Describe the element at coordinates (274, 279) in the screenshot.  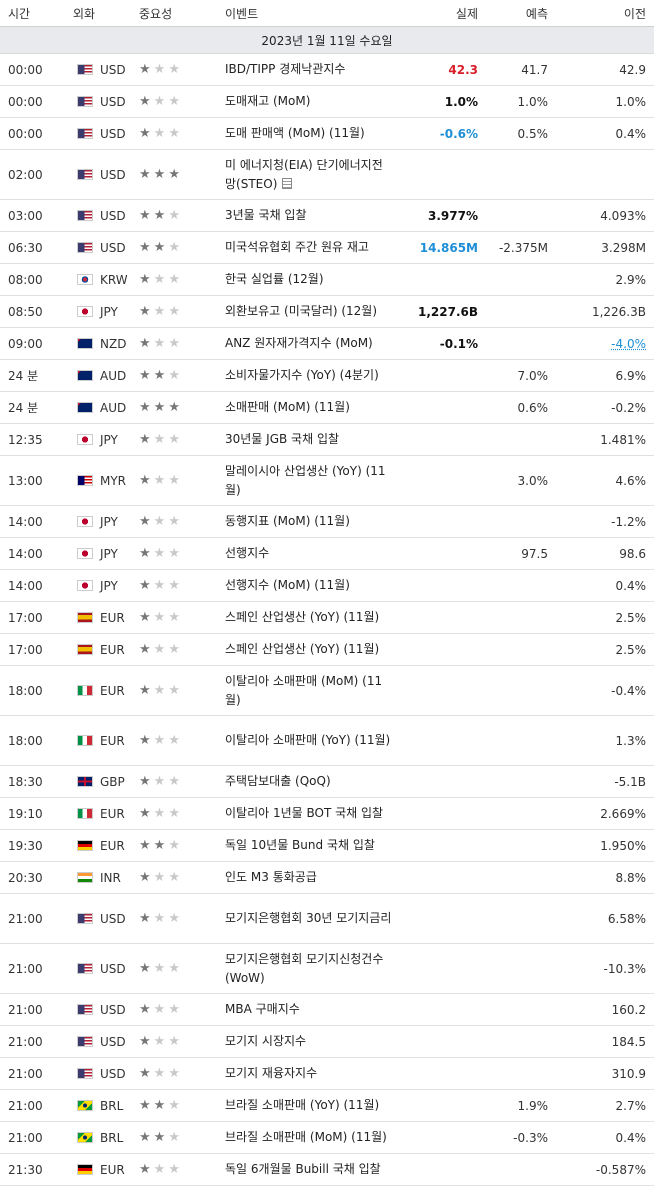
I see `event-name-link: 한국 실업률 (12월)` at that location.